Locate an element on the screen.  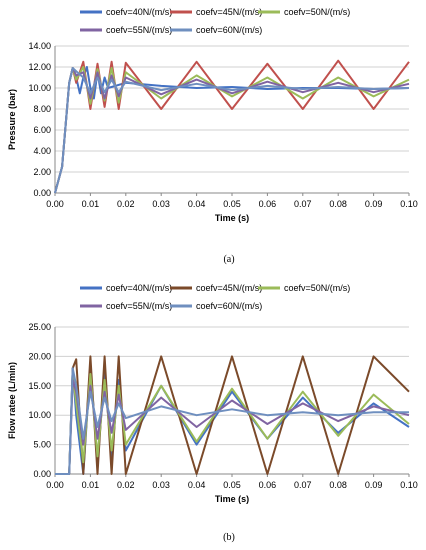
y-axis-title: Flow ratee (L/min) is located at coordinates (12, 400).